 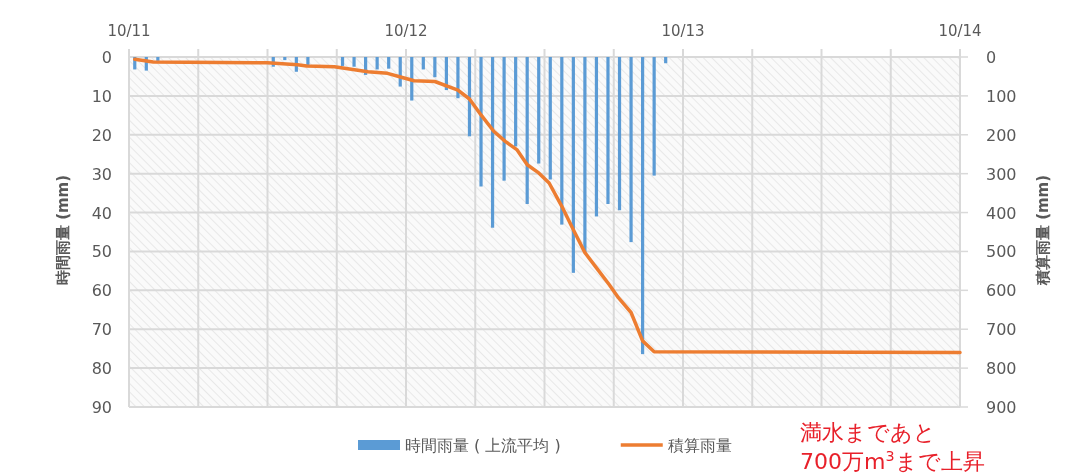 I want to click on y-tick-label: 40, so click(x=101, y=213).